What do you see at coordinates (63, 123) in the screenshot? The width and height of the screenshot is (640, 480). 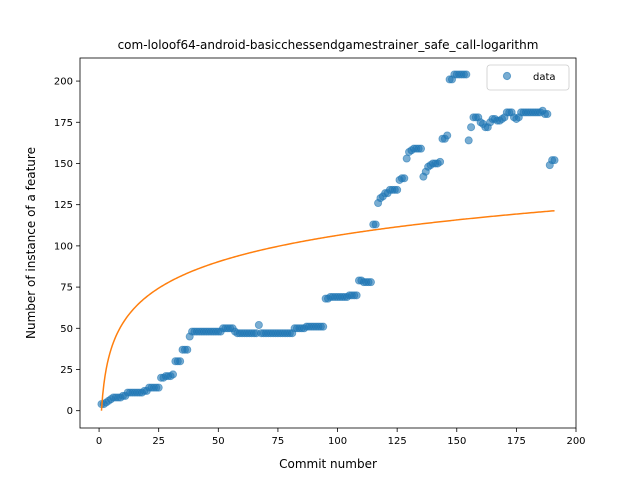 I see `y-tick-label: 175` at bounding box center [63, 123].